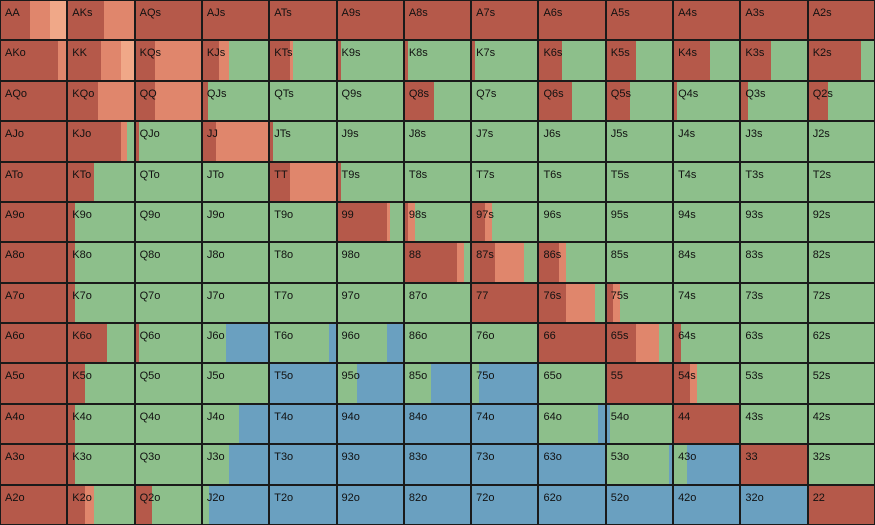 Image resolution: width=875 pixels, height=525 pixels. What do you see at coordinates (168, 222) in the screenshot?
I see `hand-cell-Q9o: Q9o` at bounding box center [168, 222].